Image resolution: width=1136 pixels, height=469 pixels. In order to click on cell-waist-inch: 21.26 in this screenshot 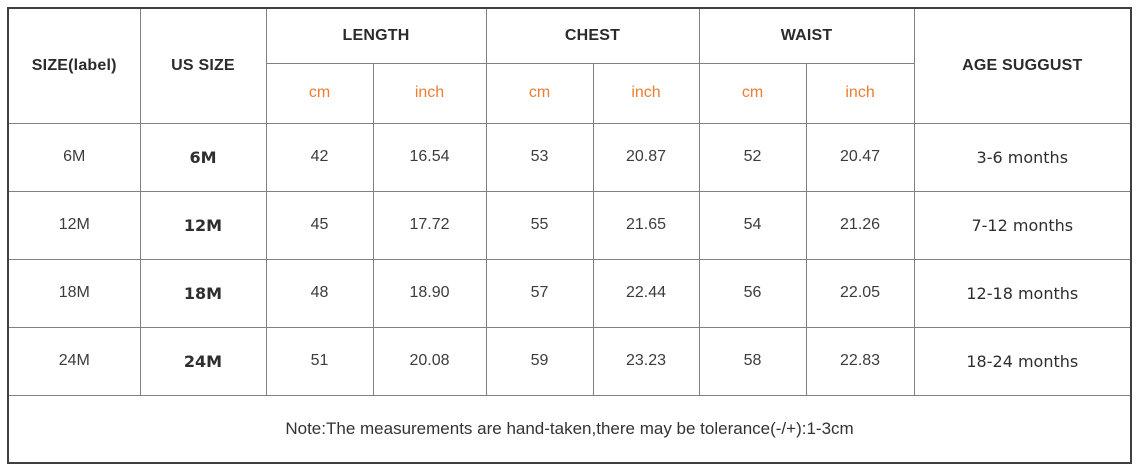, I will do `click(860, 225)`.